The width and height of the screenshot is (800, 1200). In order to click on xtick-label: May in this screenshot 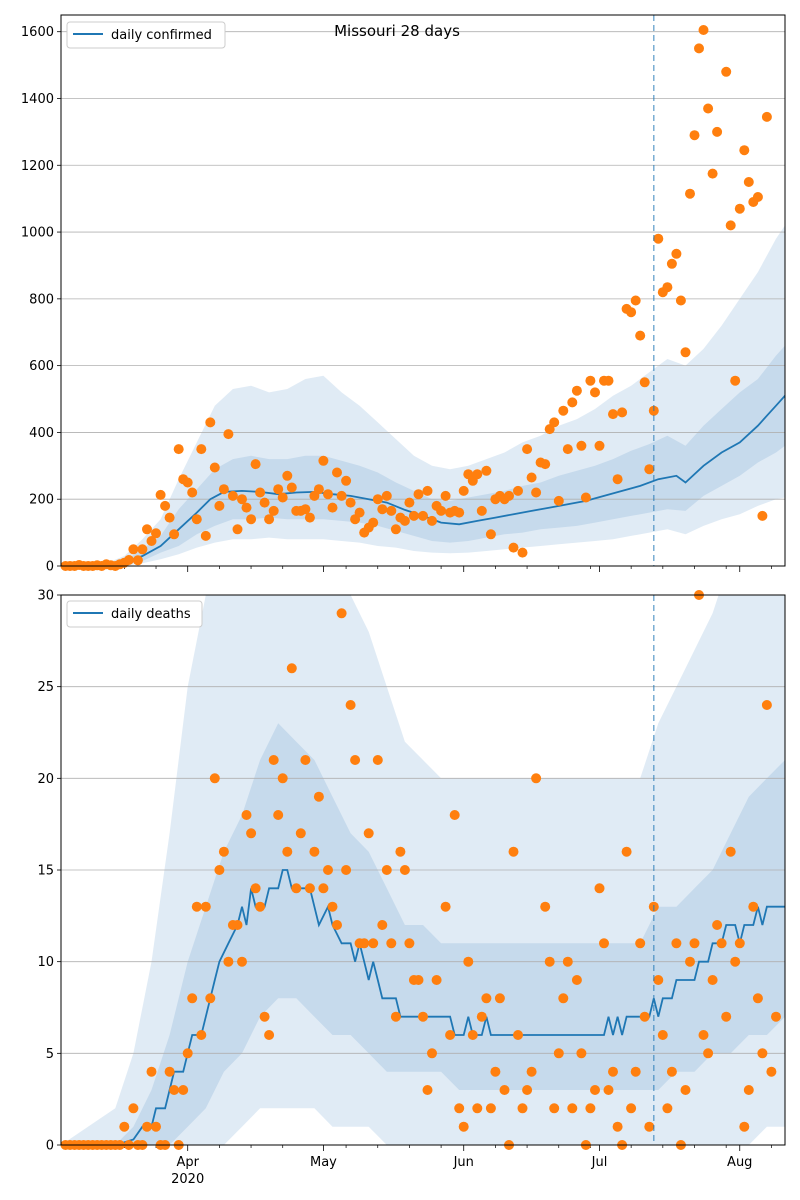, I will do `click(323, 1162)`.